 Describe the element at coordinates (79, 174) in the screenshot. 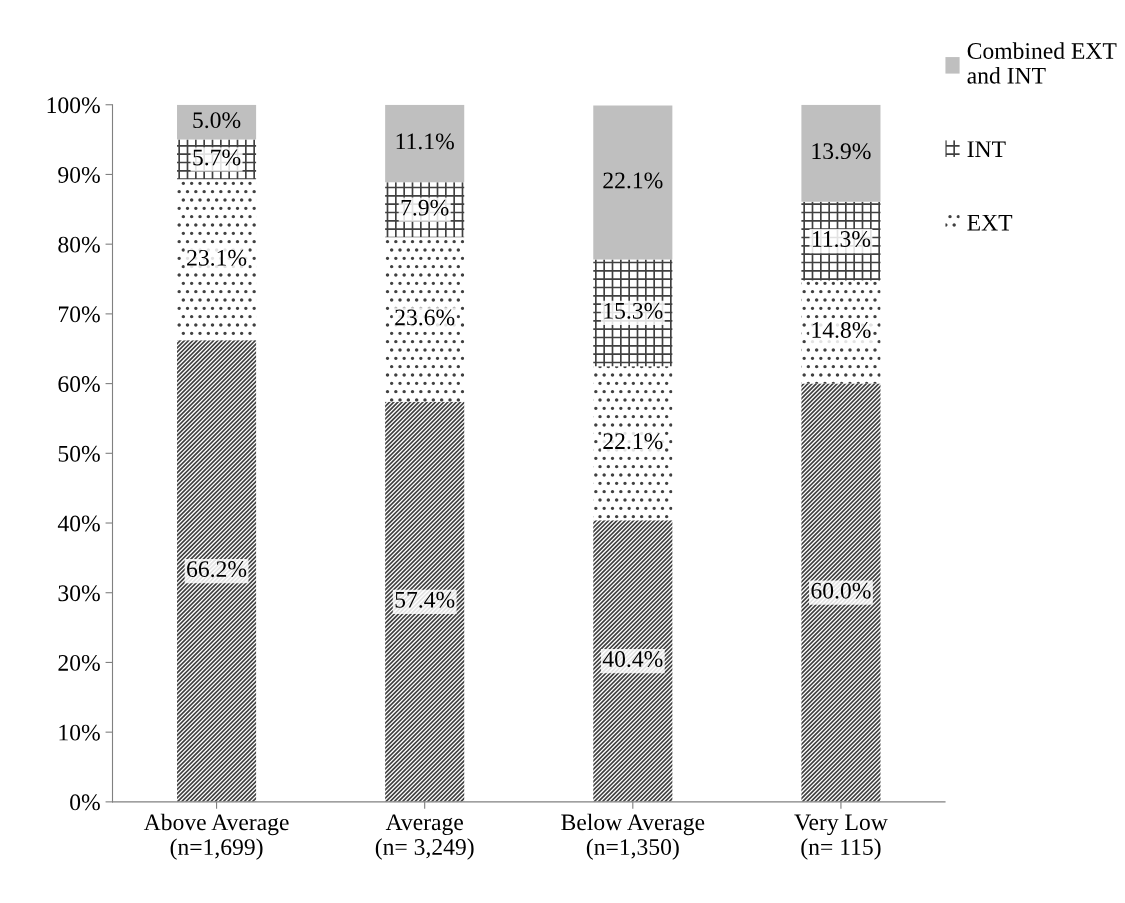

I see `y-tick-label: 90%` at that location.